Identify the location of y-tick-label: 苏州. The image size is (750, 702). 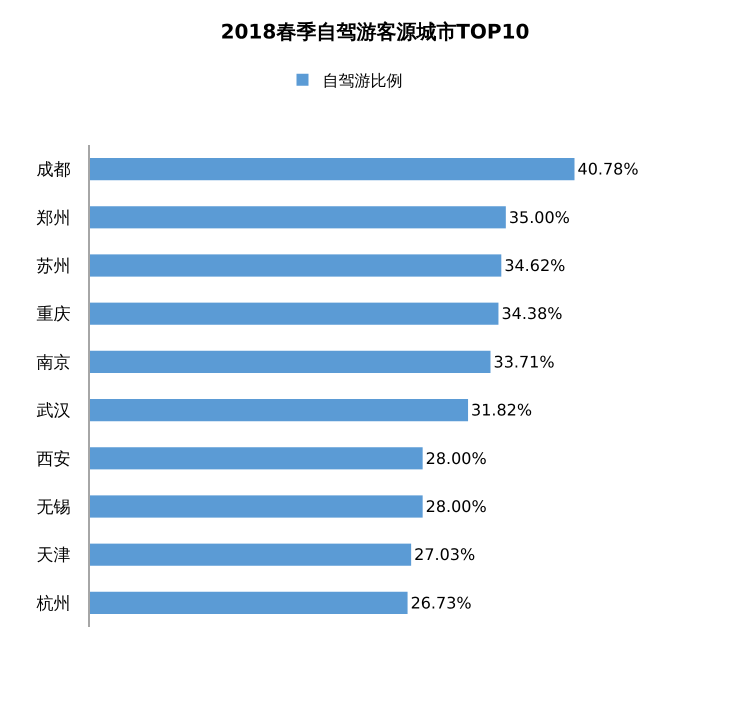
(53, 266).